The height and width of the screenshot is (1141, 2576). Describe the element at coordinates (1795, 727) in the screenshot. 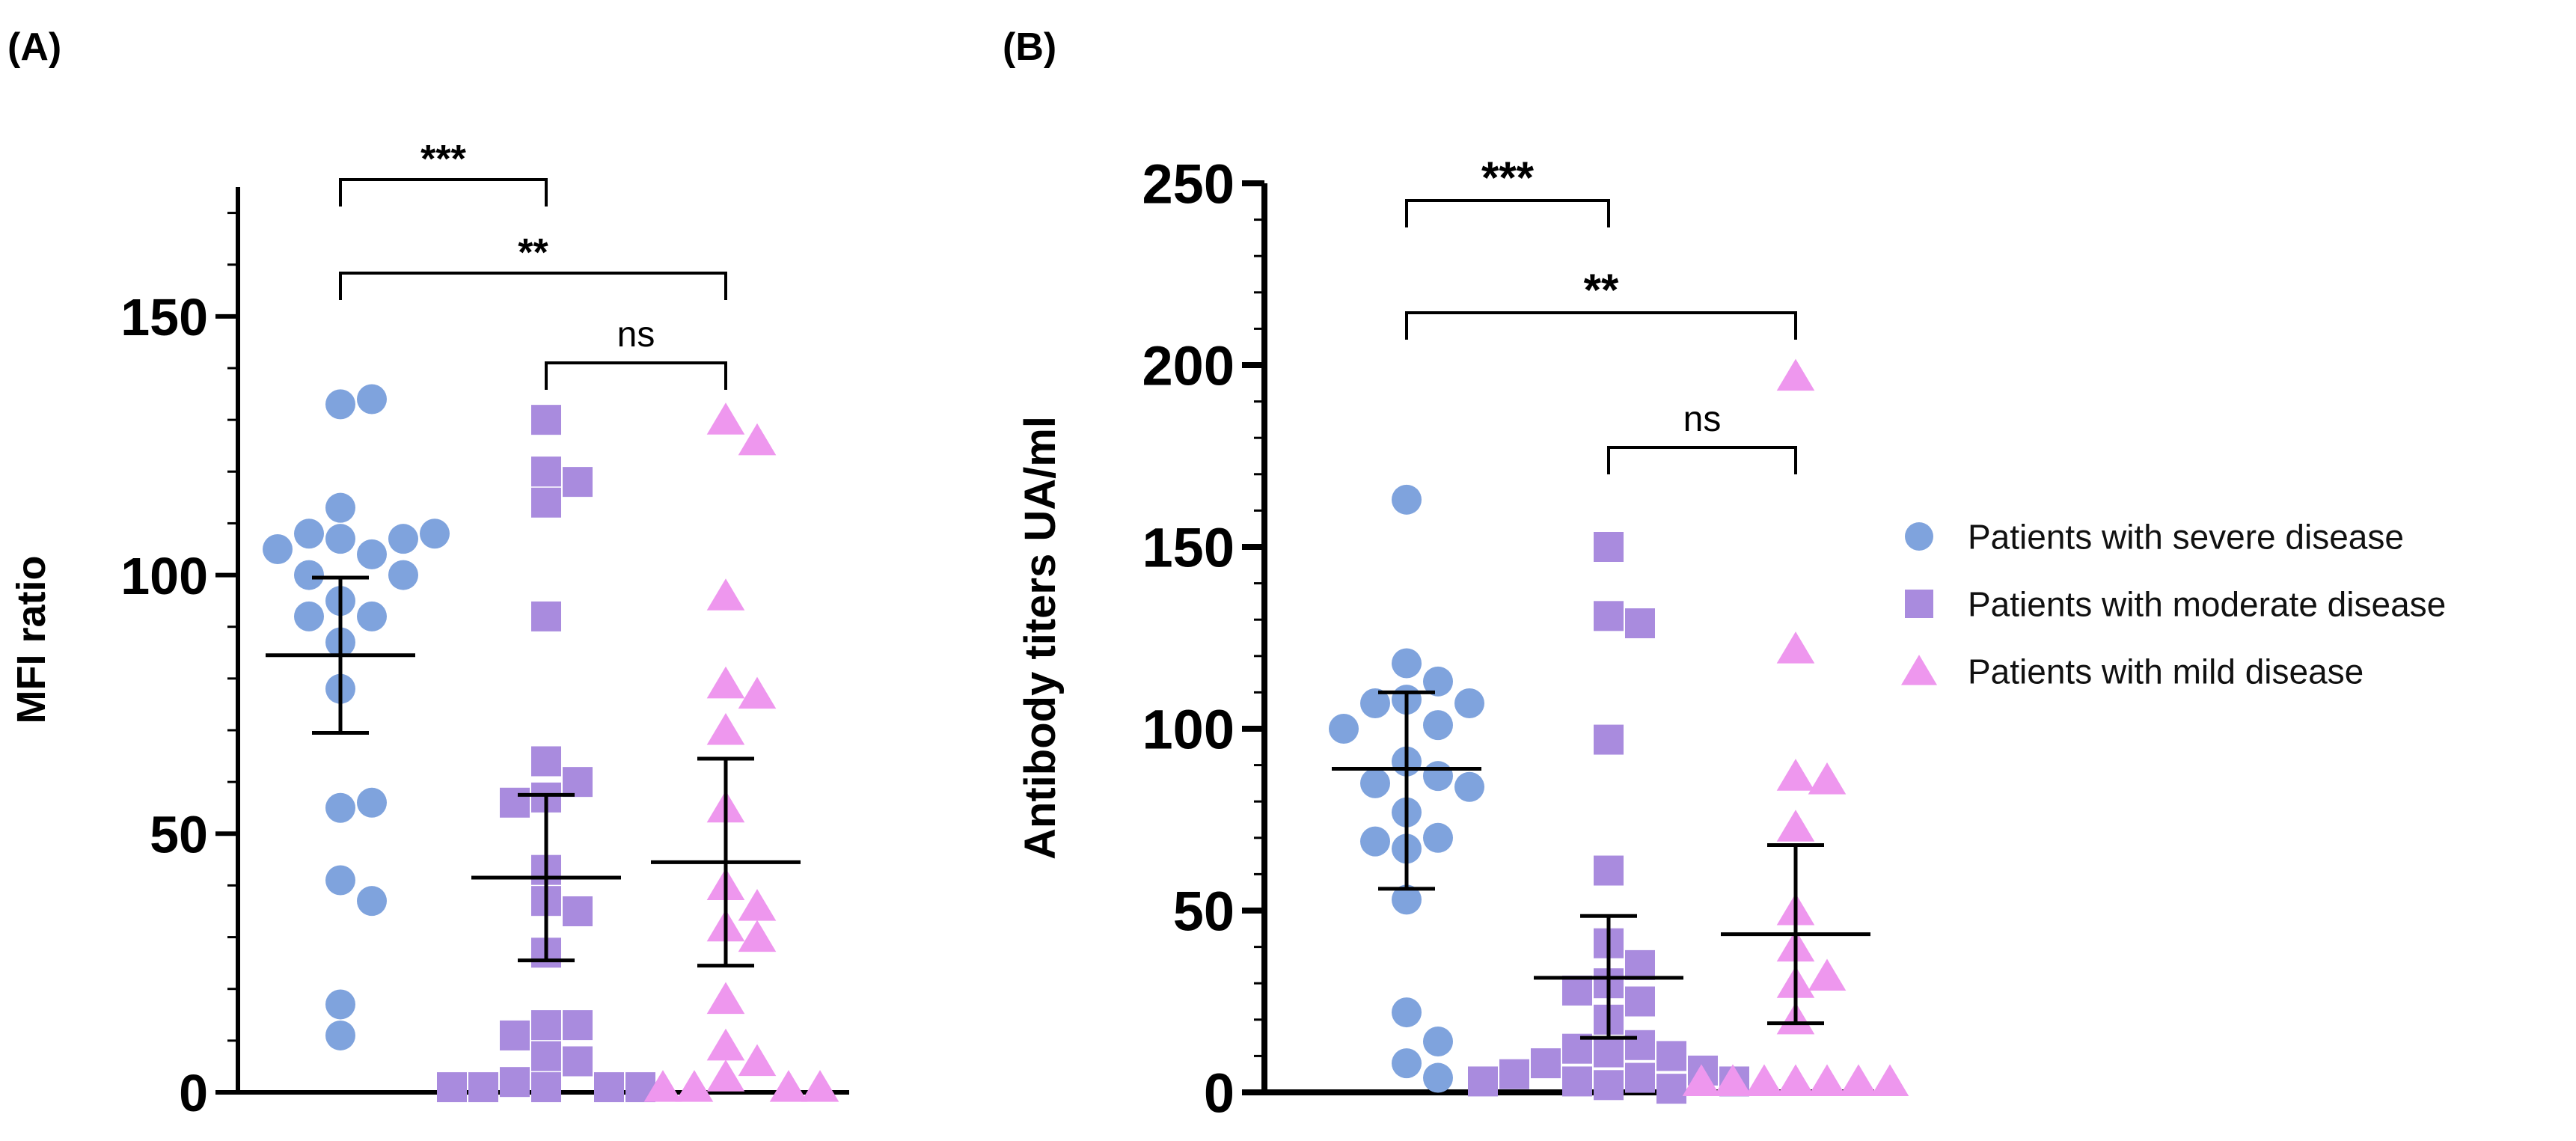

I see `series-mild` at that location.